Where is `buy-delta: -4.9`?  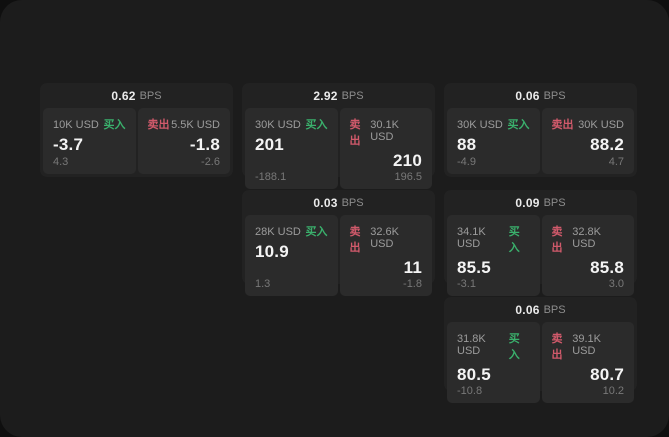
buy-delta: -4.9 is located at coordinates (466, 162).